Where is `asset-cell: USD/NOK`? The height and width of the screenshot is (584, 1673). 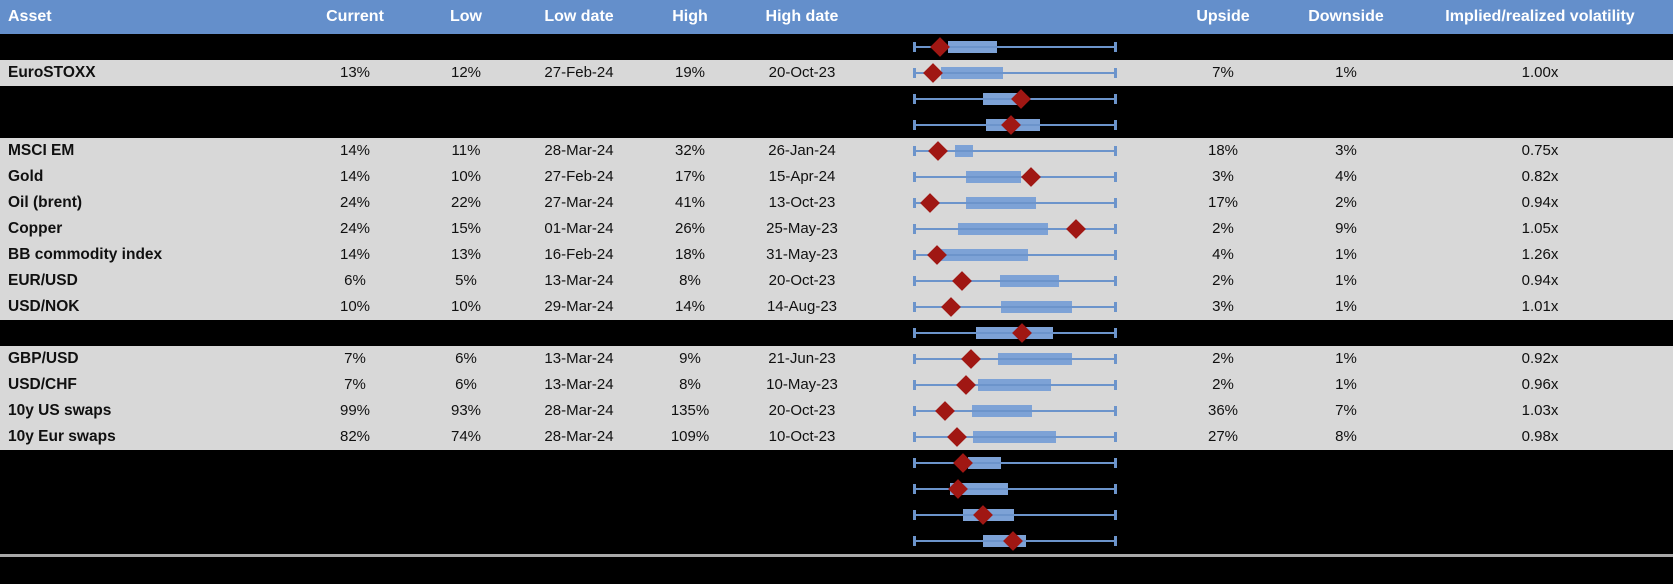
asset-cell: USD/NOK is located at coordinates (44, 306).